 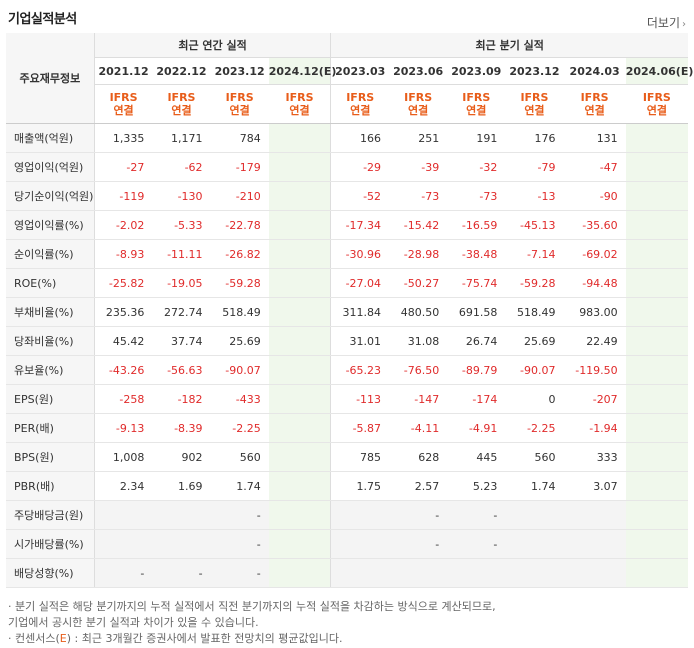 What do you see at coordinates (181, 254) in the screenshot?
I see `table-cell: -11.11` at bounding box center [181, 254].